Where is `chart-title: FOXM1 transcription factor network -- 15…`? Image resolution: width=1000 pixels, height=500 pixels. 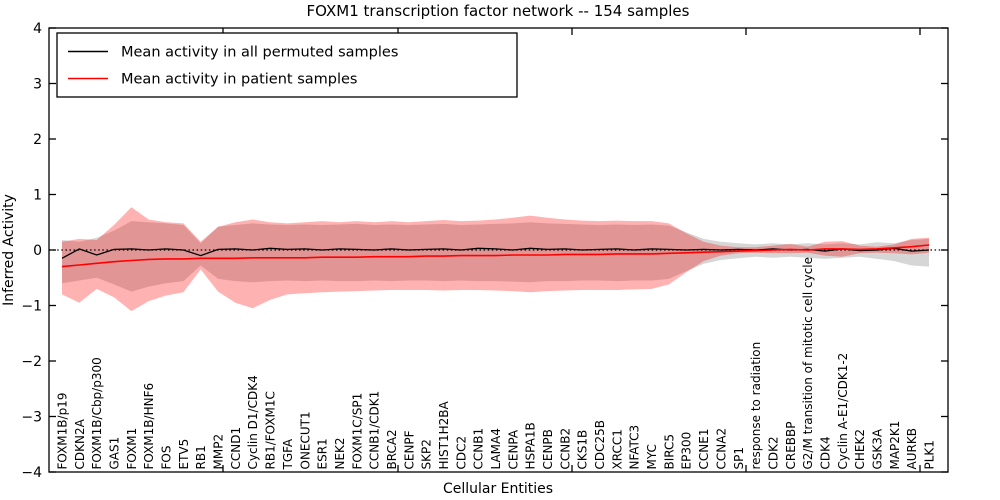
chart-title: FOXM1 transcription factor network -- 15… is located at coordinates (498, 11).